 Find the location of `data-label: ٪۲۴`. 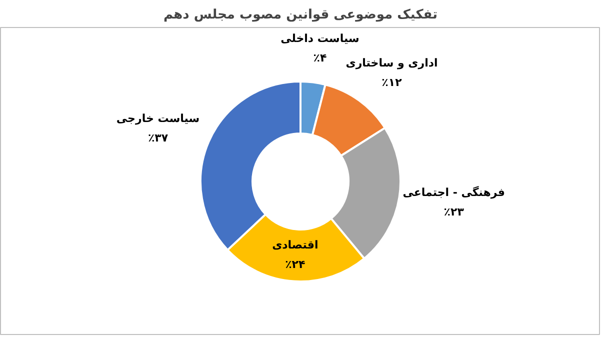

data-label: ٪۲۴ is located at coordinates (295, 265).